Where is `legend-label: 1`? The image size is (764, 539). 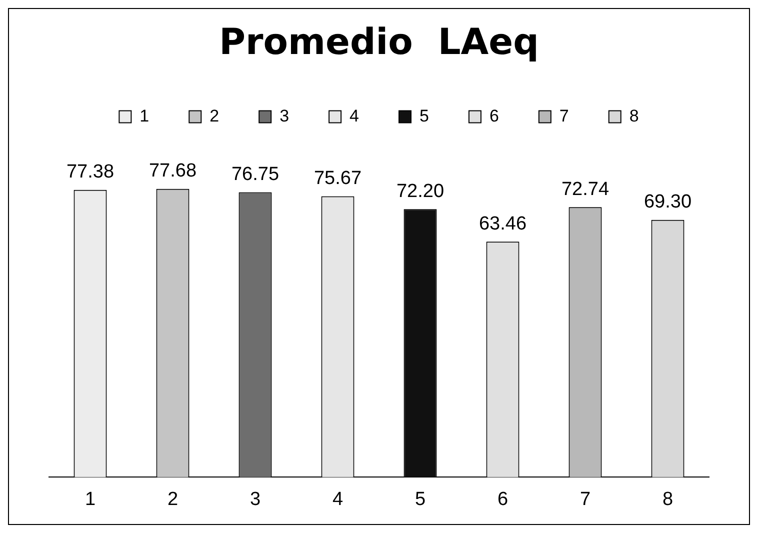
legend-label: 1 is located at coordinates (145, 116).